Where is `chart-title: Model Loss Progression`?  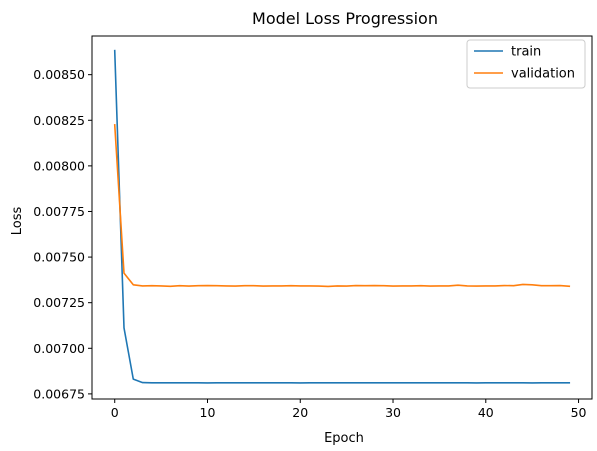
chart-title: Model Loss Progression is located at coordinates (345, 18).